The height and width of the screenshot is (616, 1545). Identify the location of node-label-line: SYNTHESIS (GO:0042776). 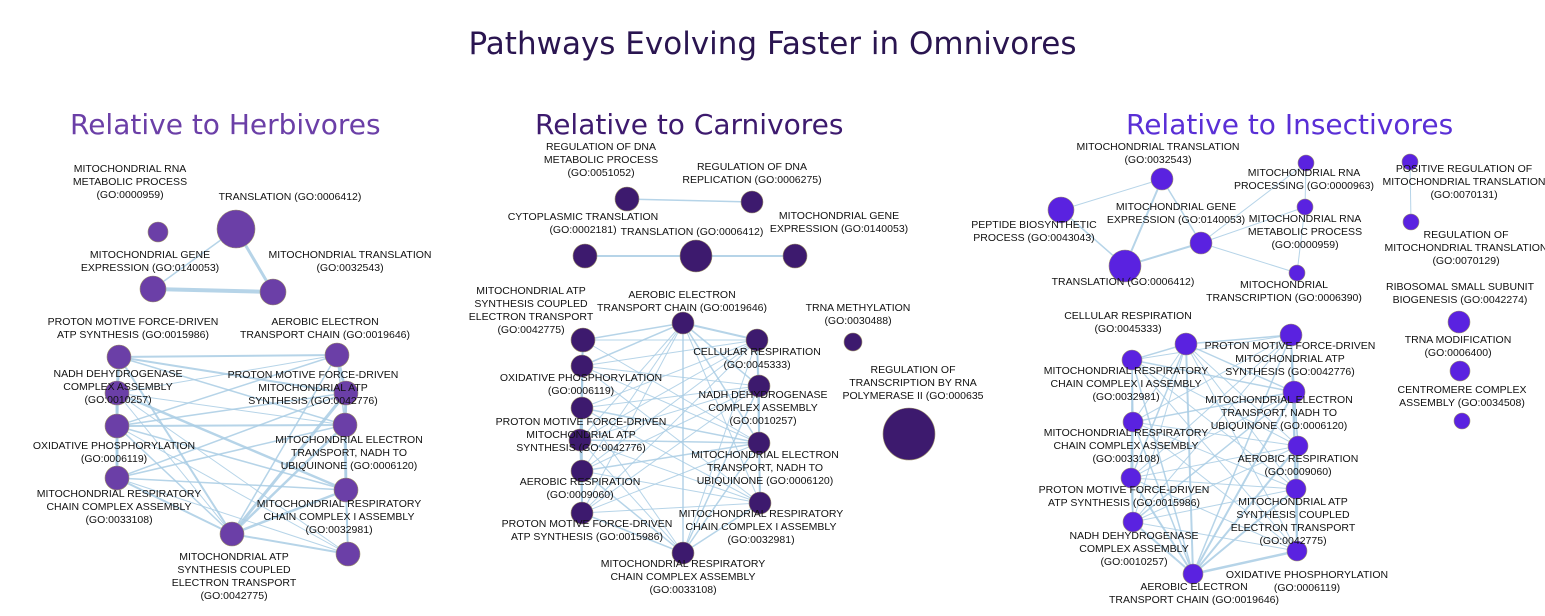
(1290, 372).